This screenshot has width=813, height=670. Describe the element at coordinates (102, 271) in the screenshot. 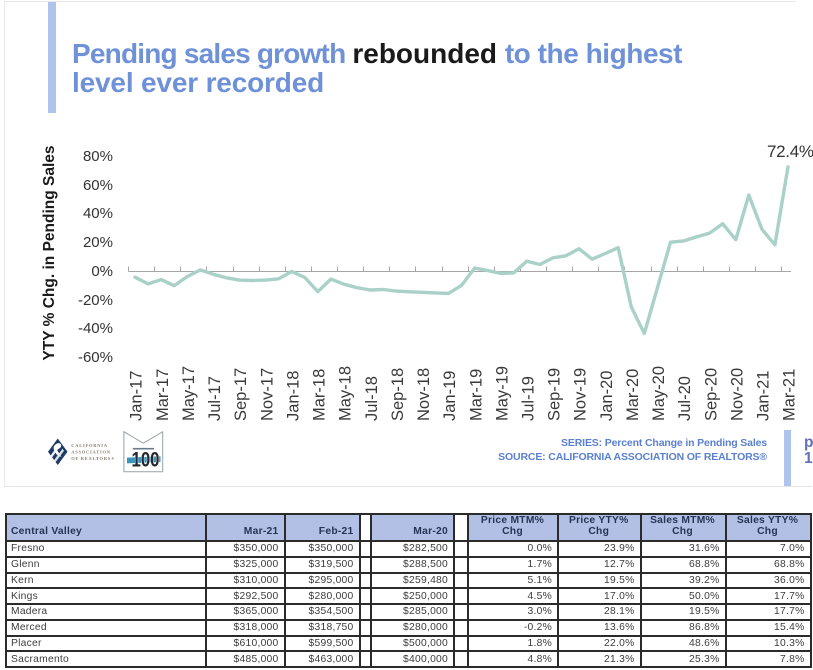

I see `svg-text: 0%` at that location.